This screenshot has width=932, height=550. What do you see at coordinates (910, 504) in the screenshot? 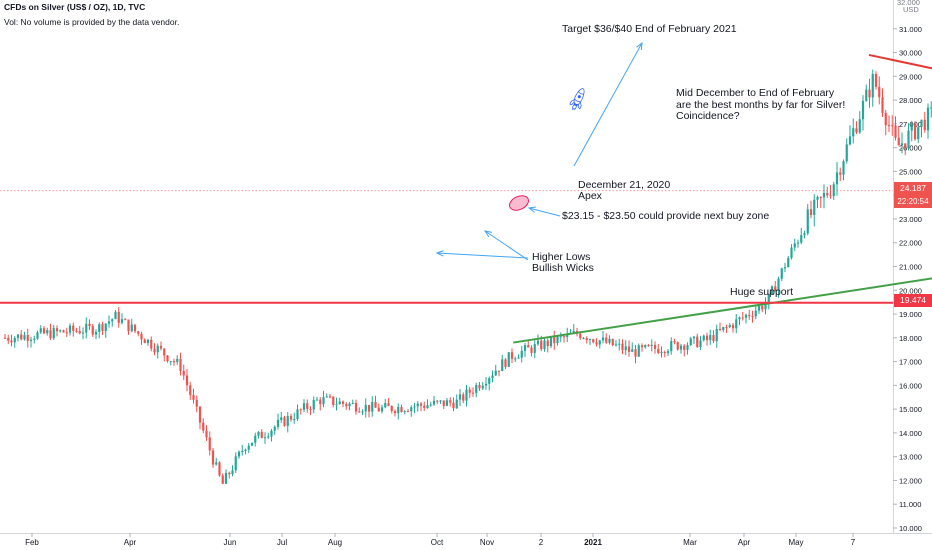
I see `price-tick-label: 11.000` at bounding box center [910, 504].